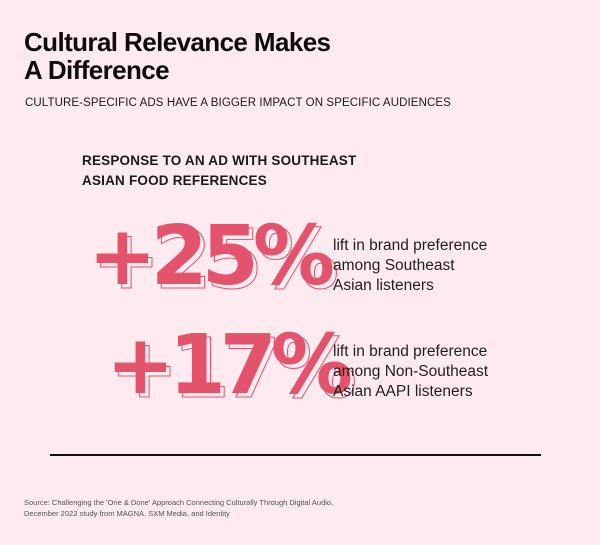 The width and height of the screenshot is (600, 545). Describe the element at coordinates (174, 180) in the screenshot. I see `section-heading-line-2: ASIAN FOOD REFERENCES` at that location.